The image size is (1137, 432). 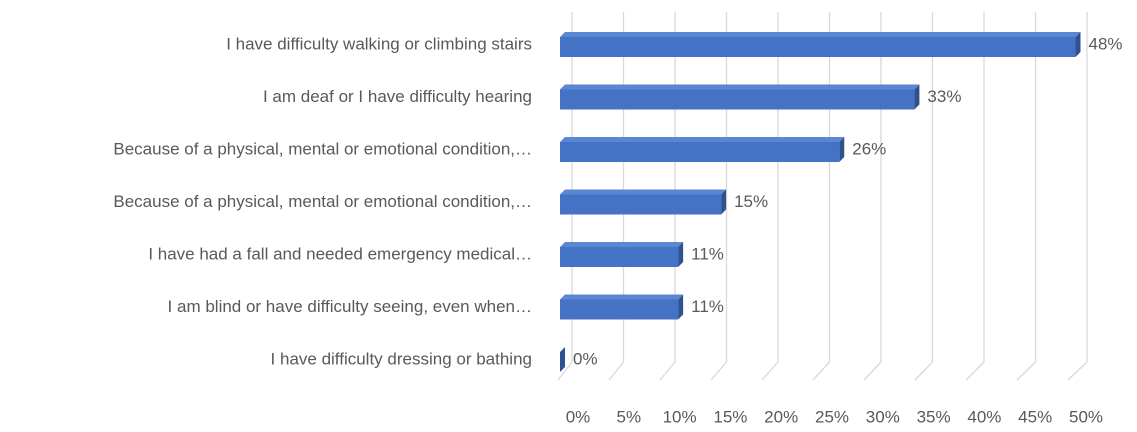 I want to click on x-tick-label: 25%, so click(x=832, y=416).